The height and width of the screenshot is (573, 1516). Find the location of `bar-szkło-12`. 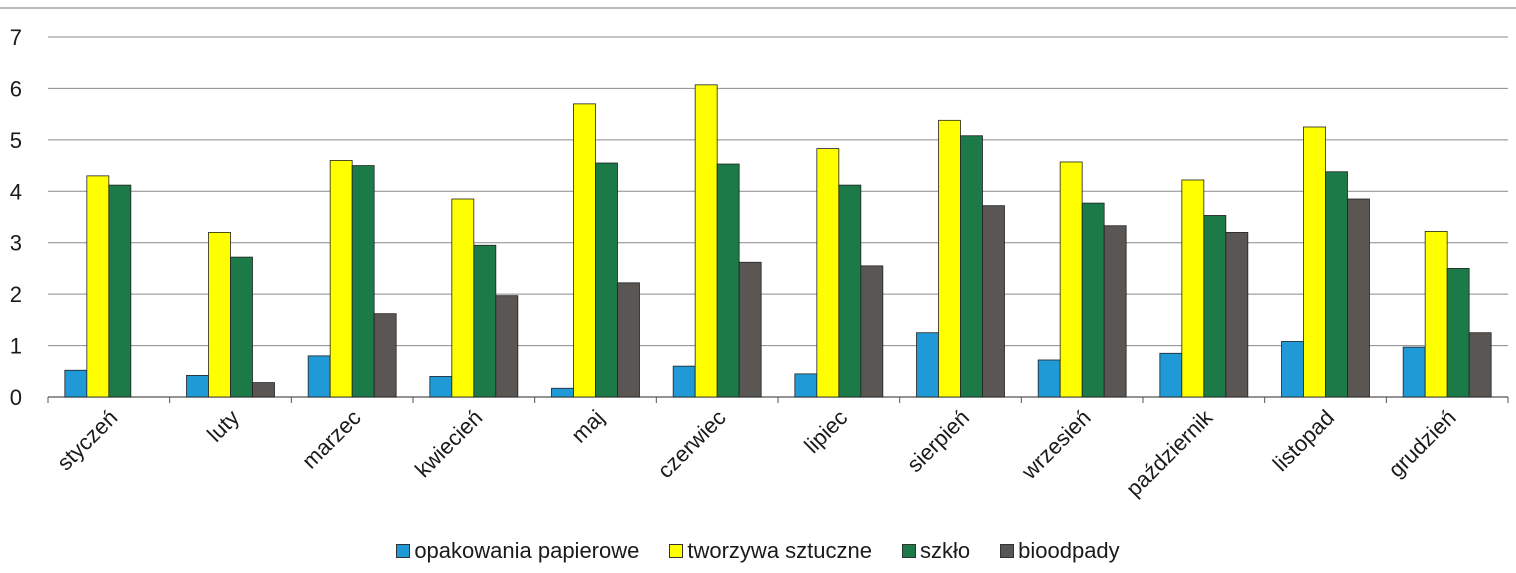

bar-szkło-12 is located at coordinates (1458, 333).